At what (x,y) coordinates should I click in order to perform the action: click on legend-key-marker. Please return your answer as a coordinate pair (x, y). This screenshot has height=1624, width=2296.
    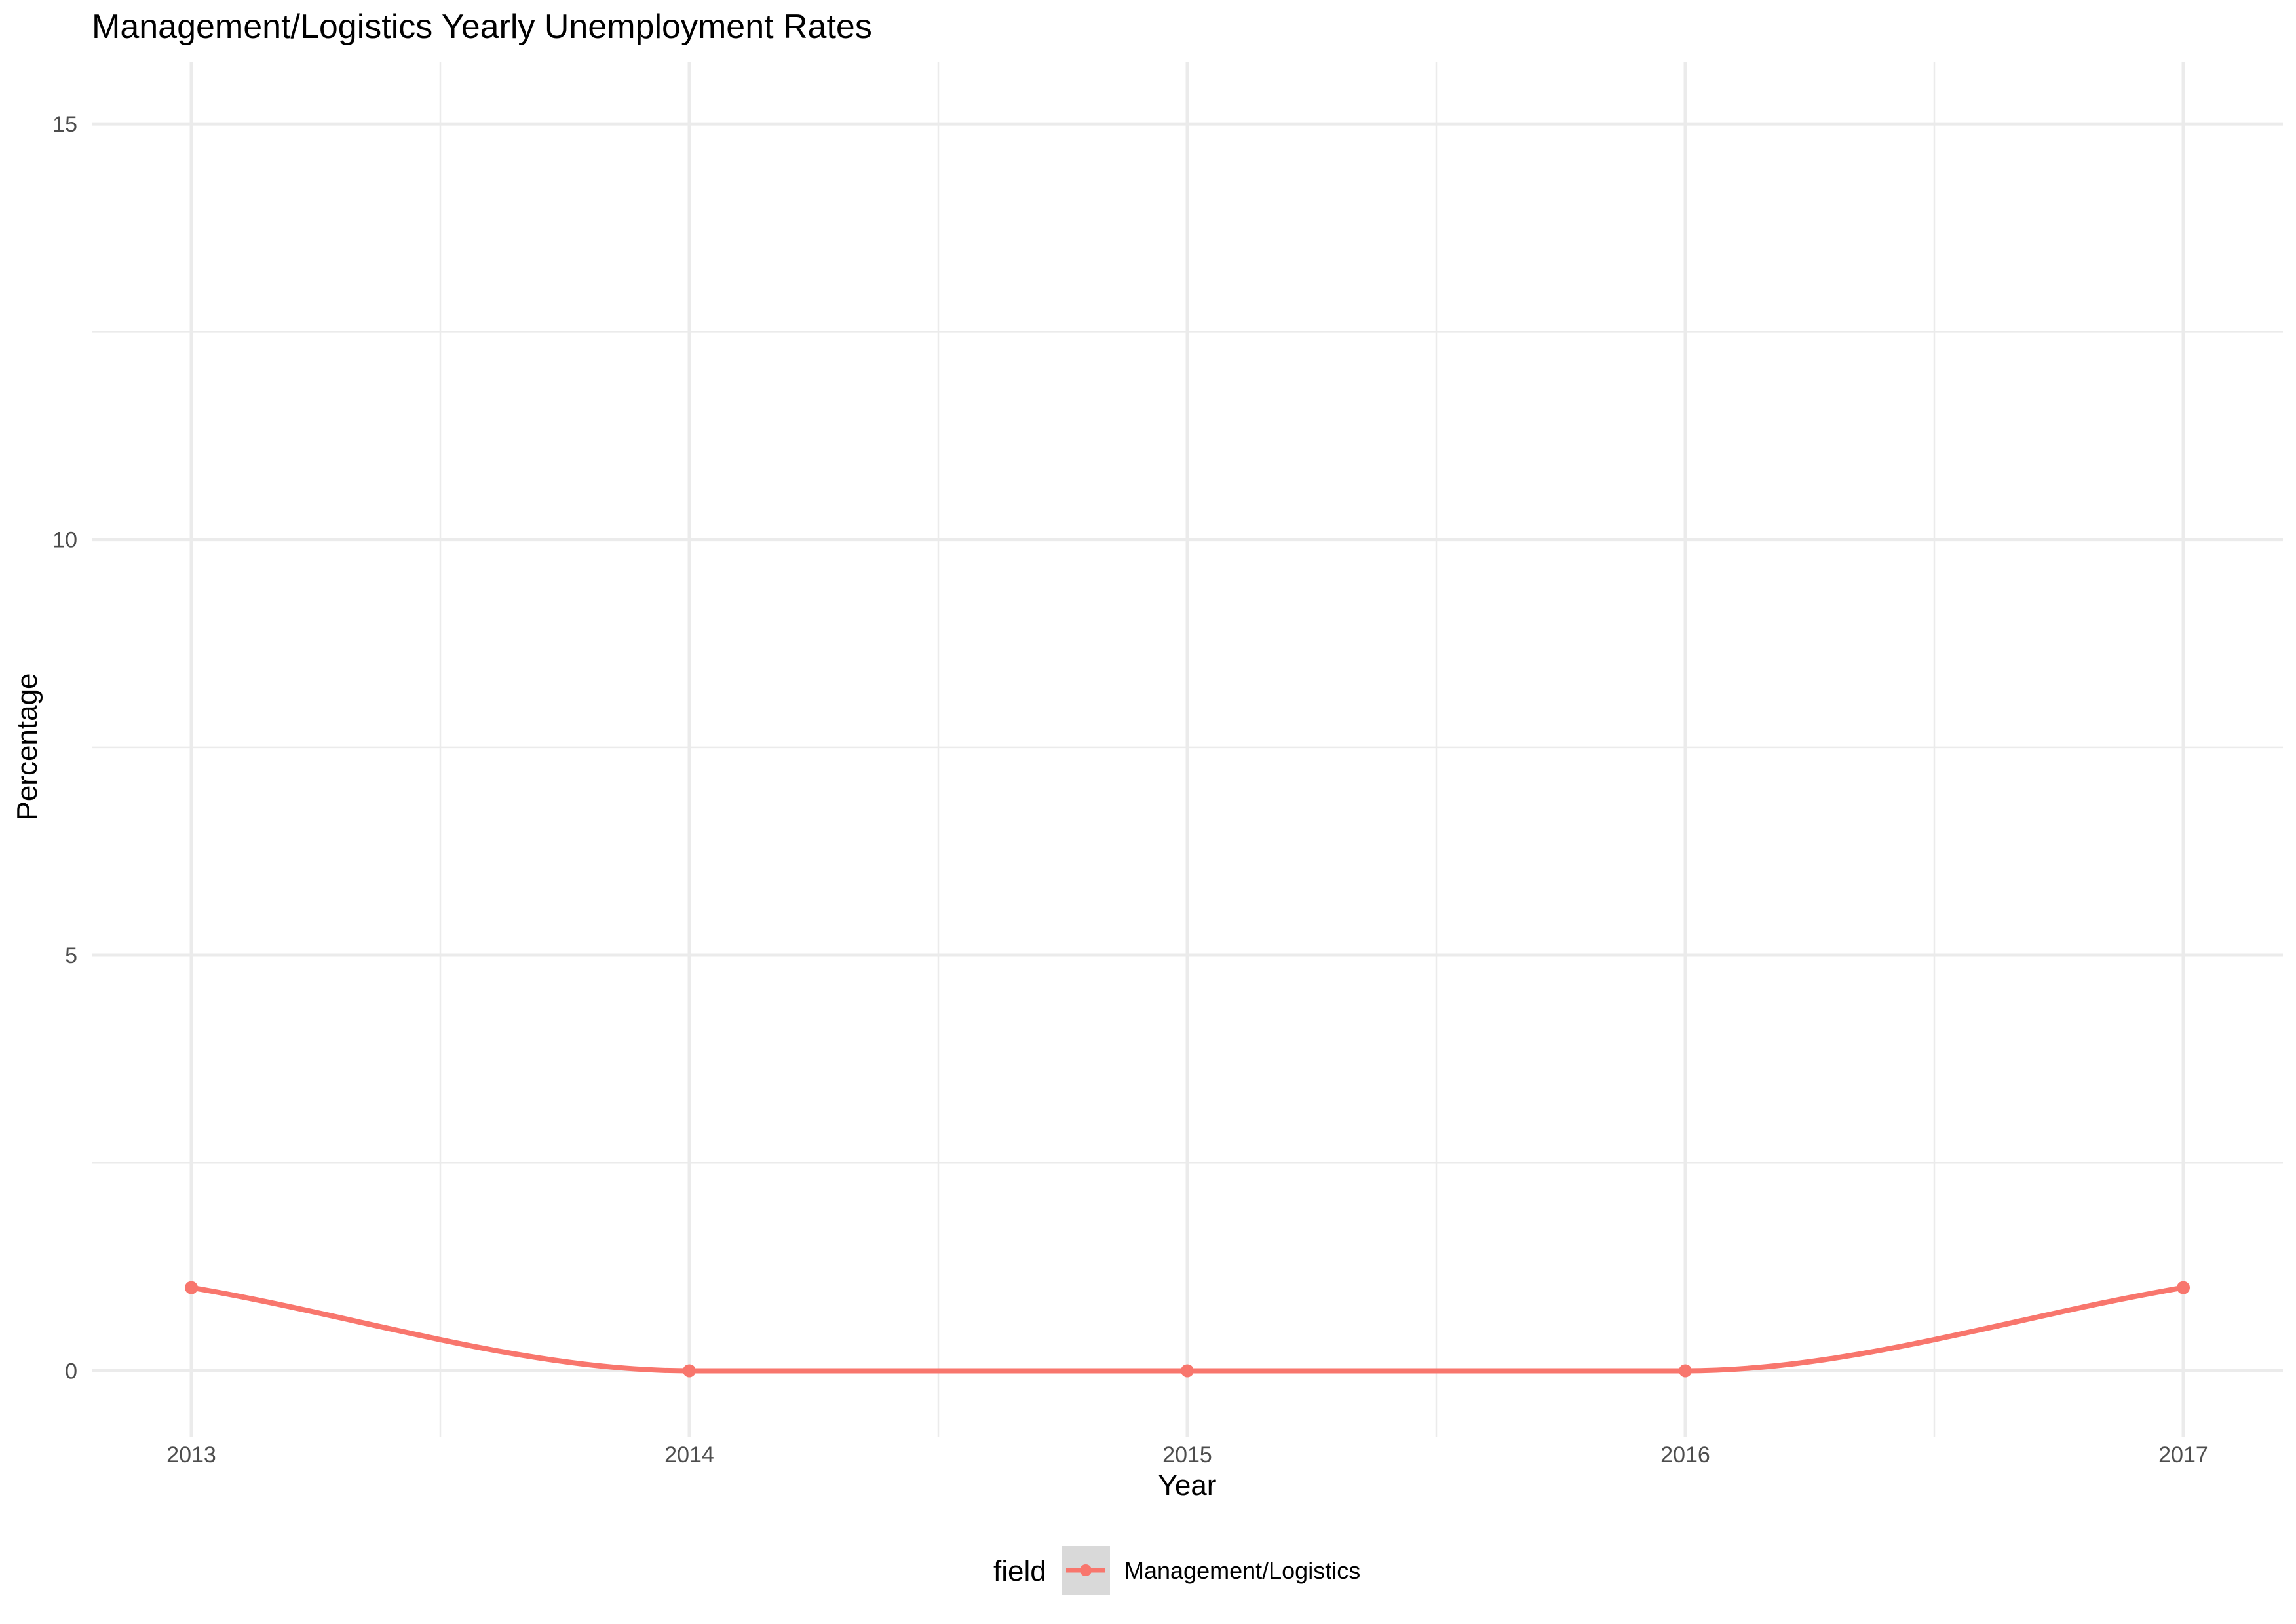
    Looking at the image, I should click on (1086, 1570).